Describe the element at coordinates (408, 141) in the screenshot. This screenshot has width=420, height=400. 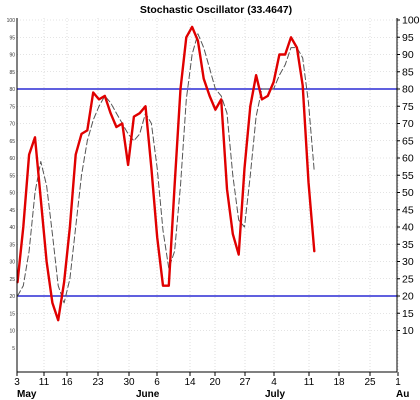
I see `y-tick-label-right: 65` at that location.